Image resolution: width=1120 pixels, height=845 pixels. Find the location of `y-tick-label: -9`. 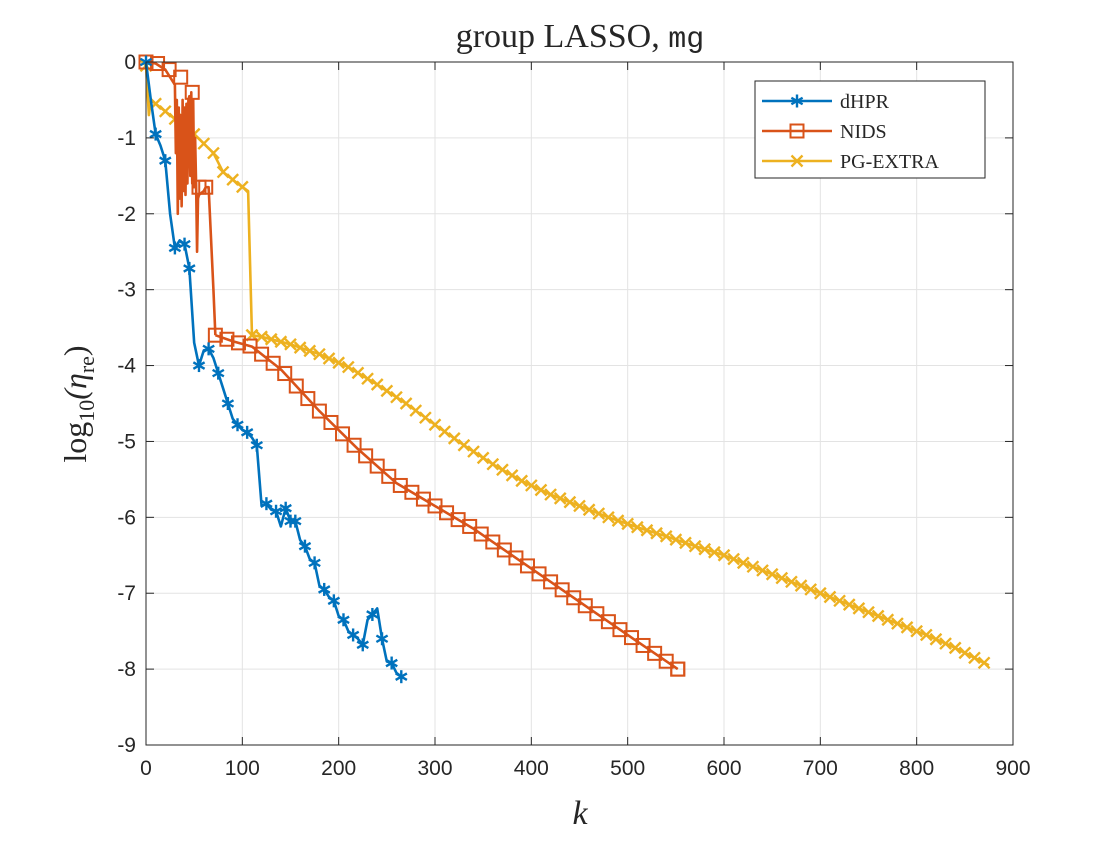

y-tick-label: -9 is located at coordinates (126, 745).